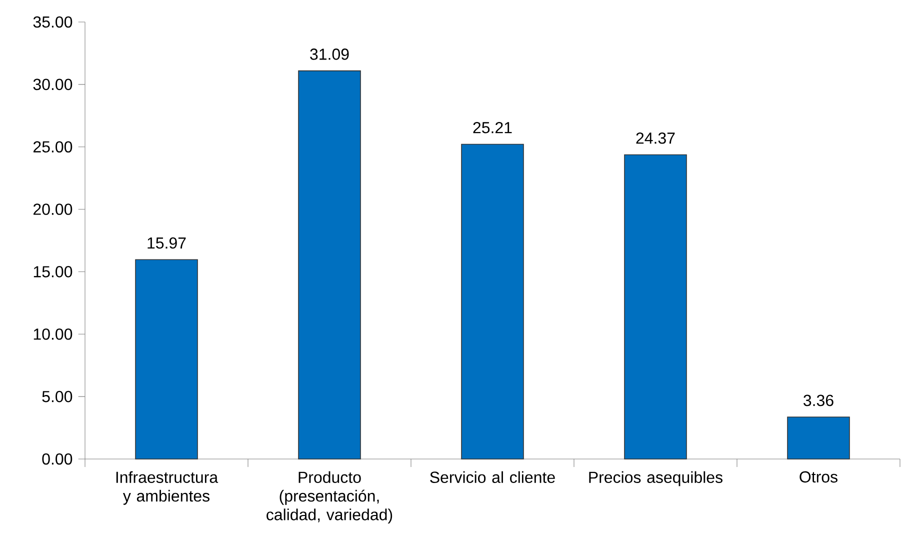  What do you see at coordinates (167, 488) in the screenshot?
I see `x-tick-label: Infraestructura y ambientes` at bounding box center [167, 488].